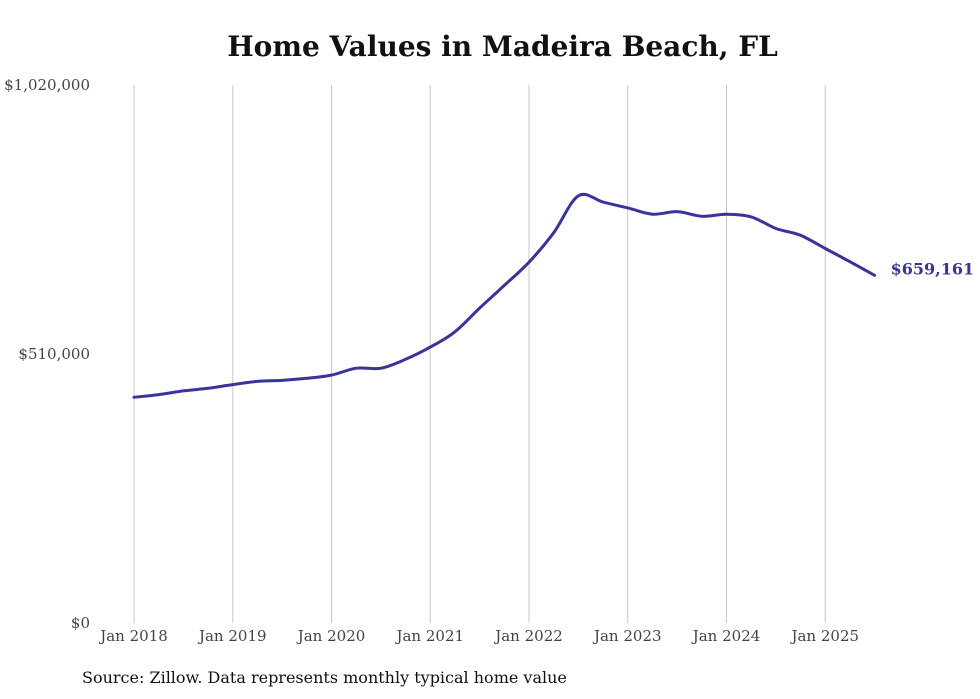 The width and height of the screenshot is (980, 699). Describe the element at coordinates (232, 636) in the screenshot. I see `x-tick-label: Jan 2019` at that location.